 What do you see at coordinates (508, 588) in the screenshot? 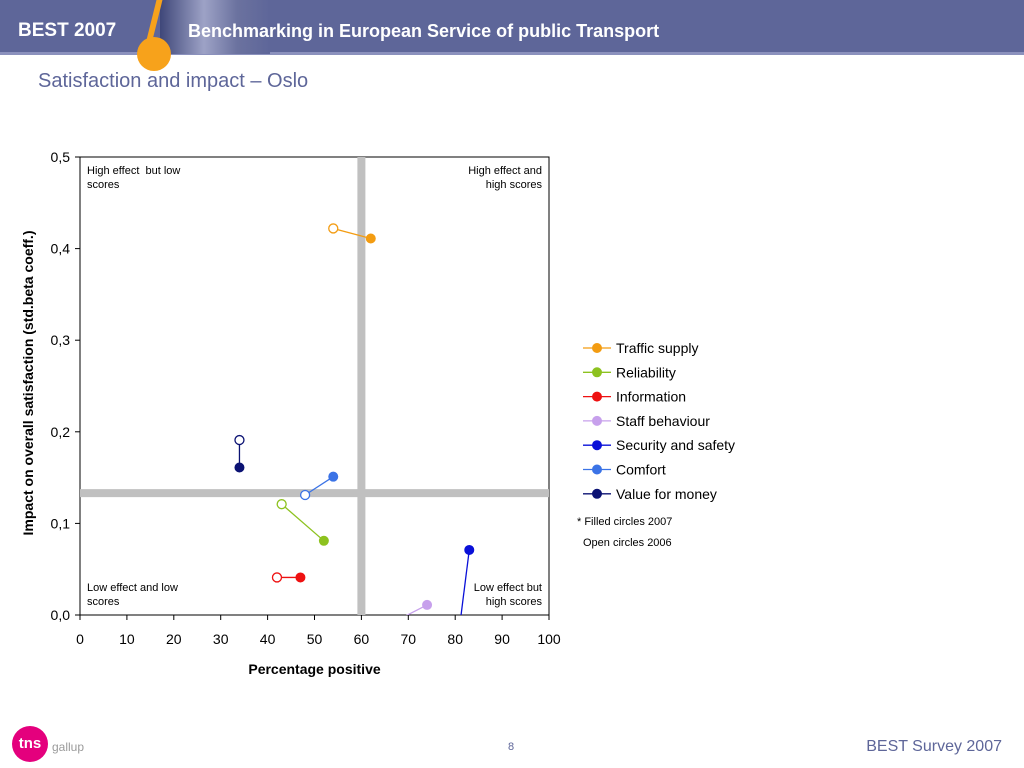
I see `quadrant-label: Low effect but` at bounding box center [508, 588].